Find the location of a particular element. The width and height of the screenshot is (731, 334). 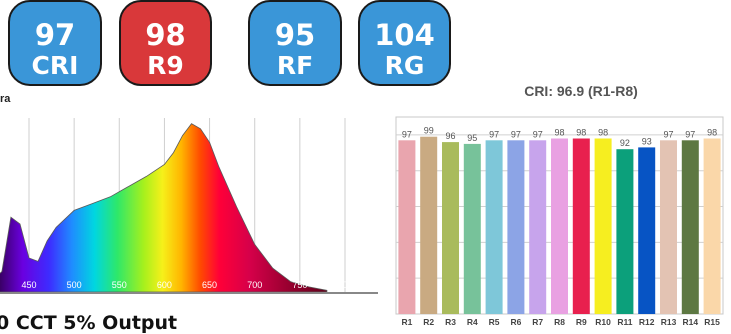

cri-category-label: R4 is located at coordinates (472, 322).